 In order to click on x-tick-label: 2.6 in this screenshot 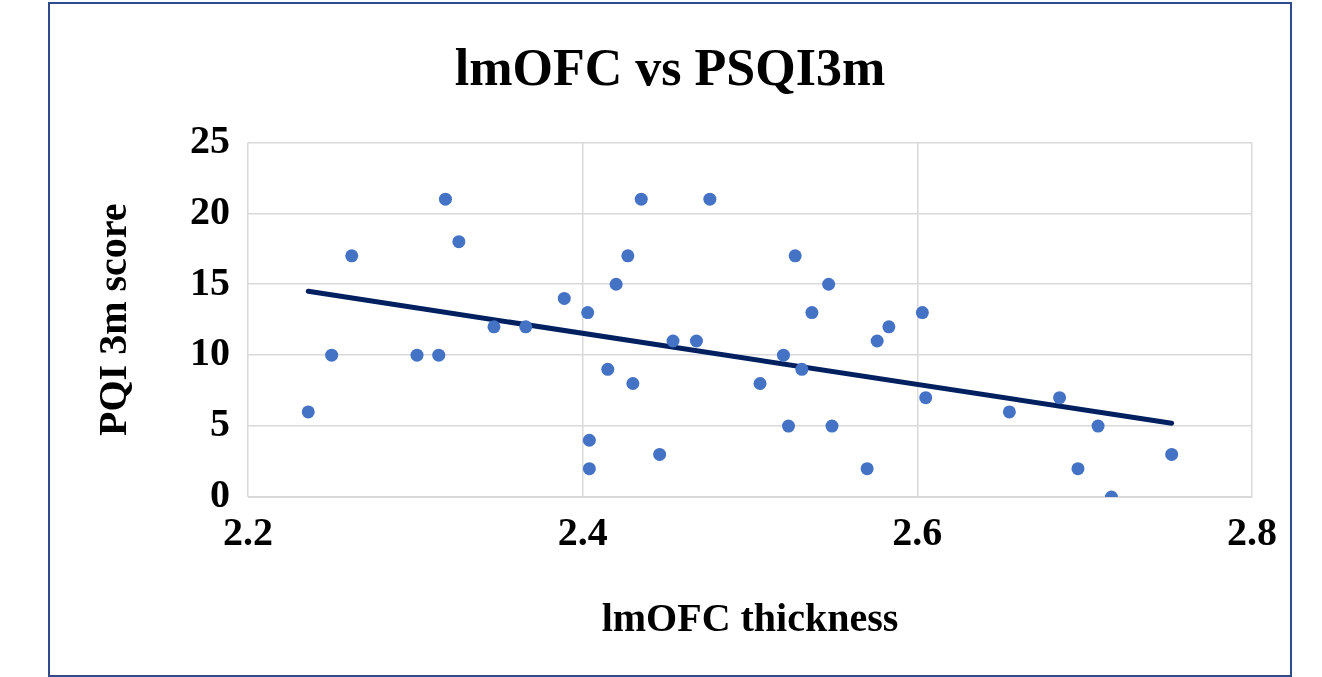, I will do `click(917, 532)`.